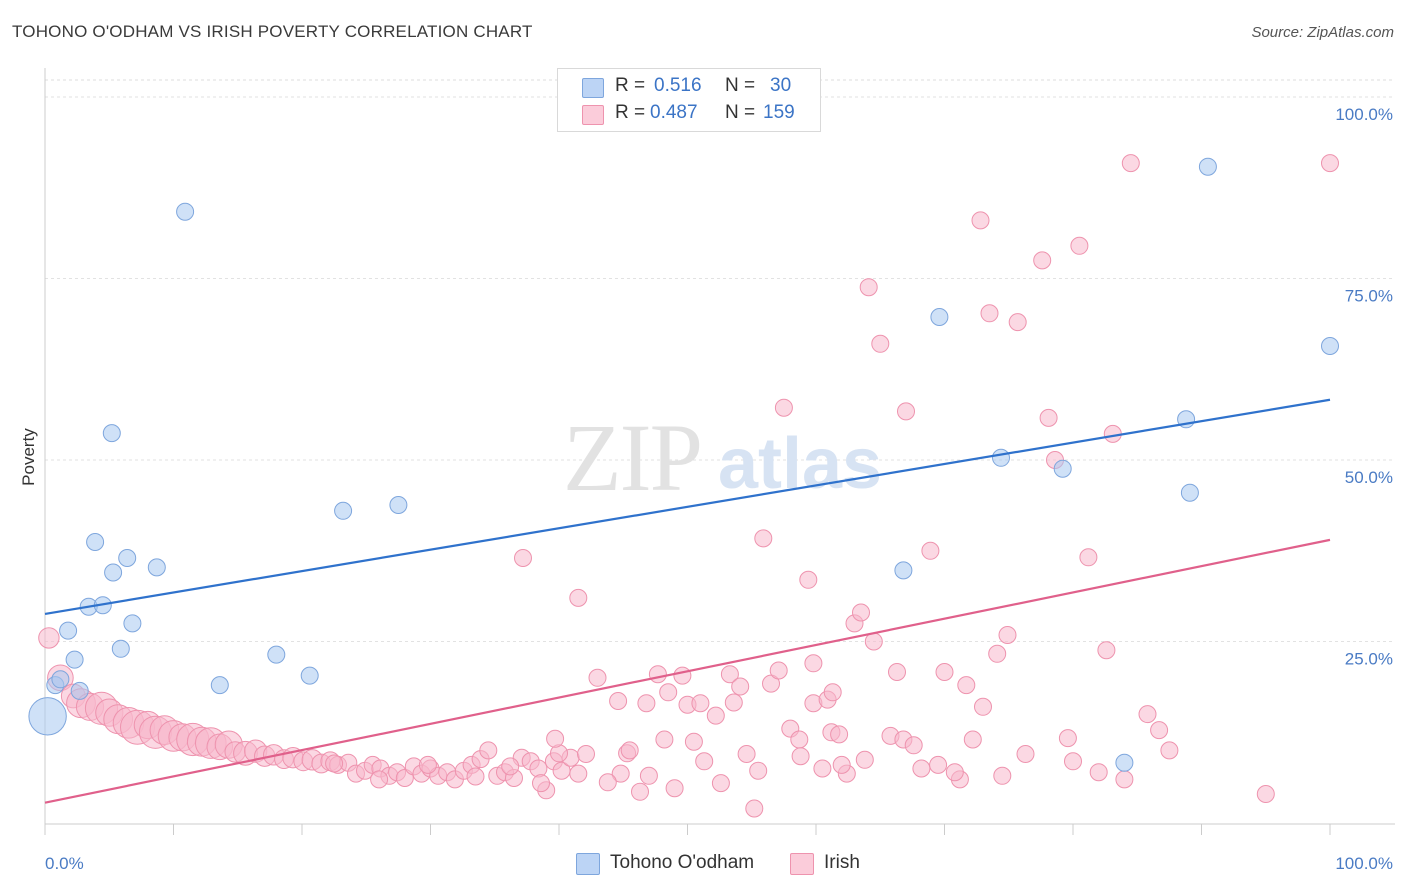 Image resolution: width=1406 pixels, height=892 pixels. What do you see at coordinates (1364, 114) in the screenshot?
I see `y-tick-label: 100.0%` at bounding box center [1364, 114].